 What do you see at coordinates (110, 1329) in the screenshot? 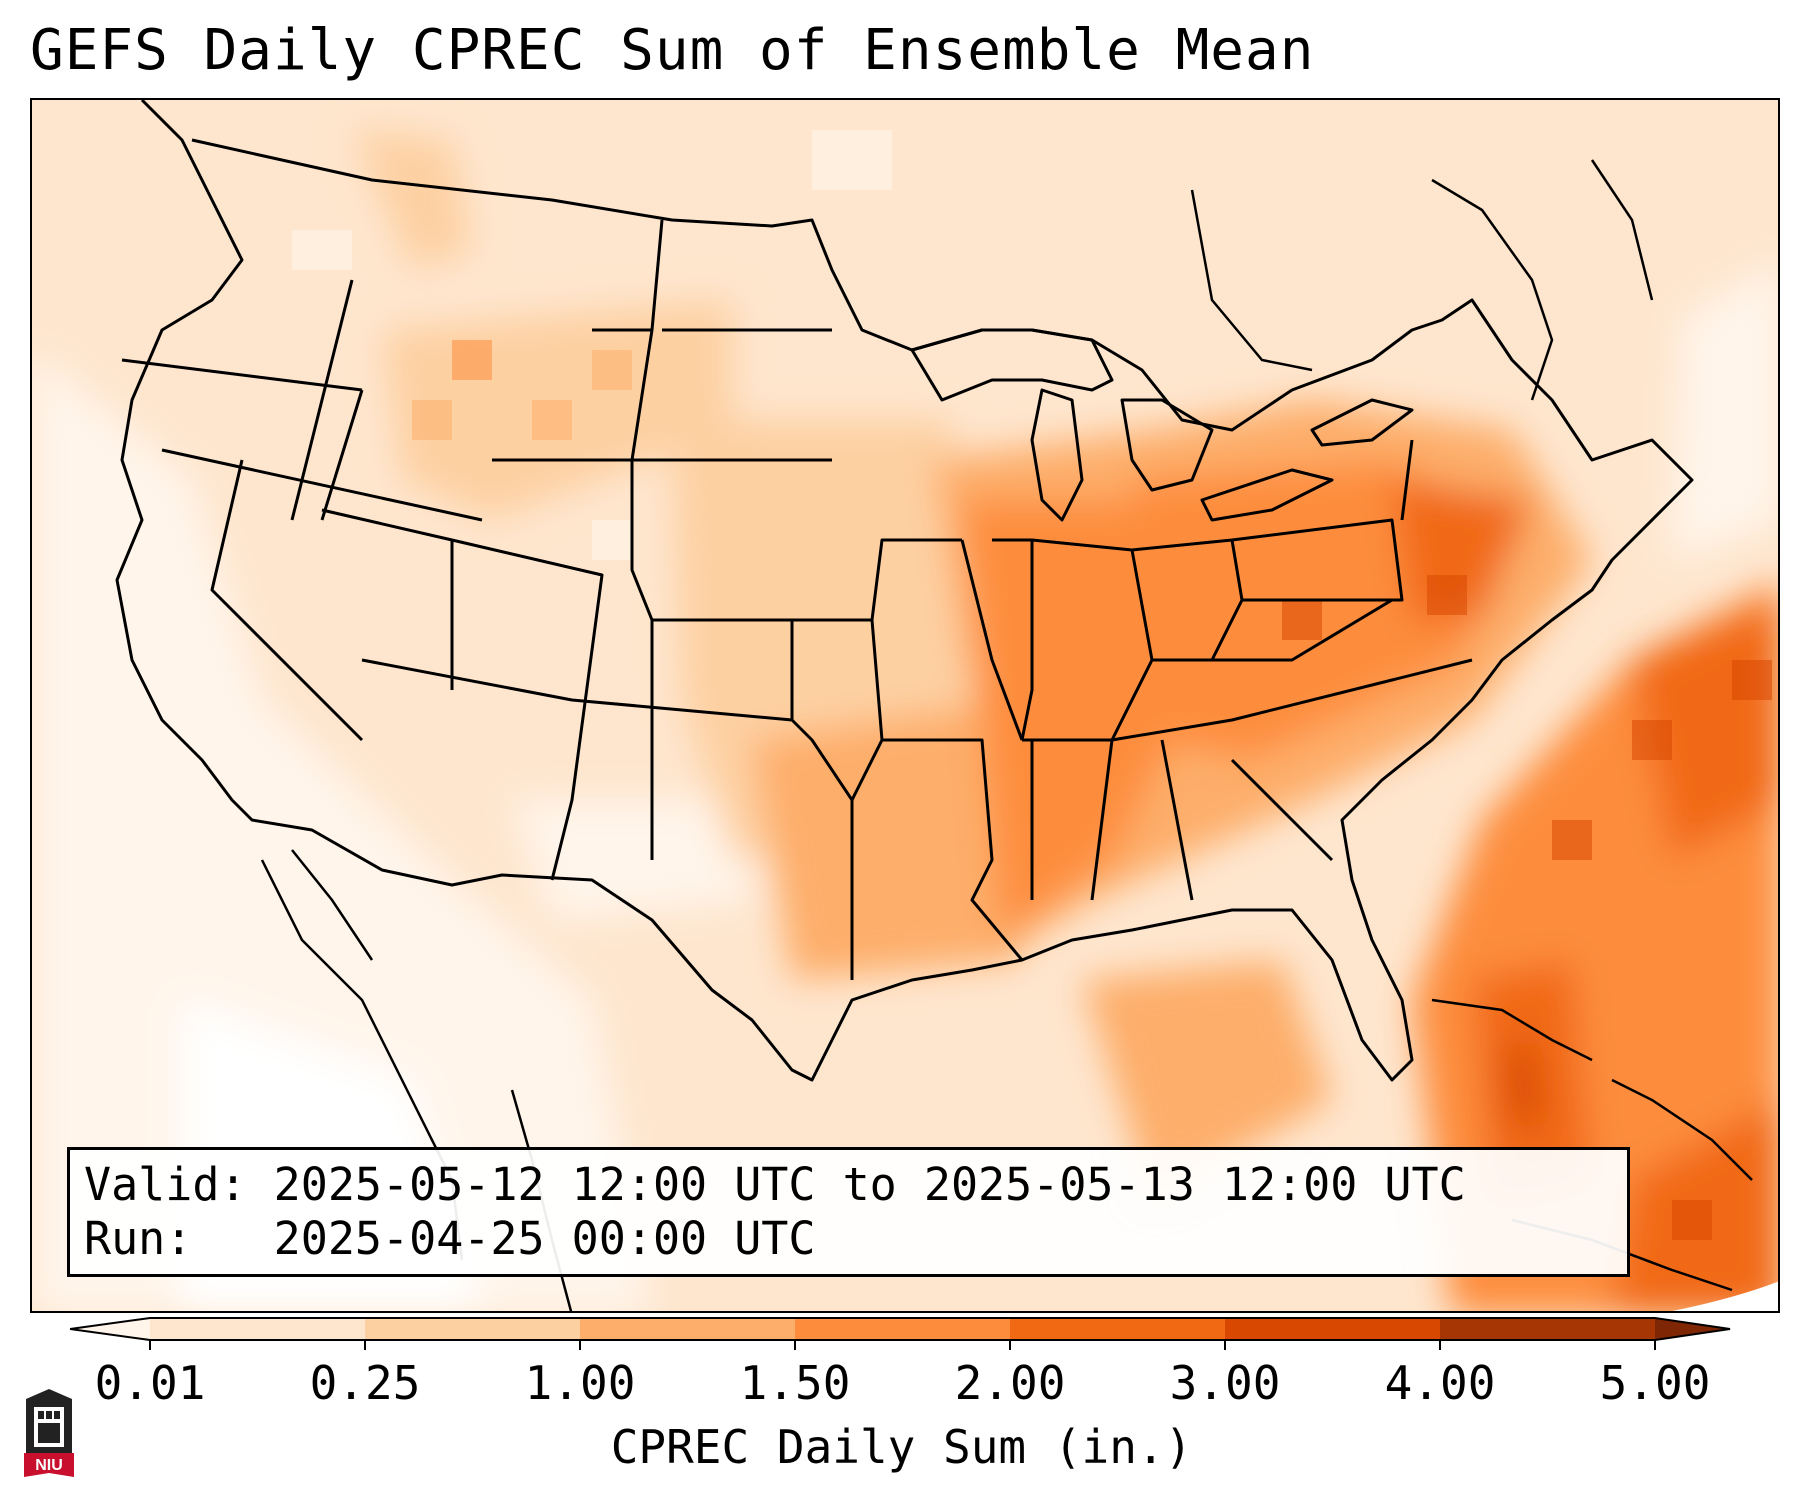
I see `colorbar-under-arrow` at bounding box center [110, 1329].